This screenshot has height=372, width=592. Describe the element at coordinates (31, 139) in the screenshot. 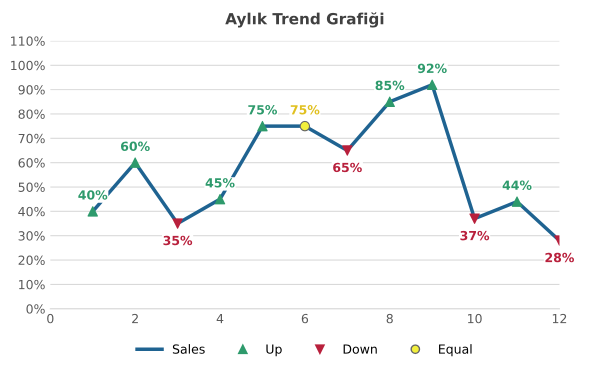

I see `y-tick-label: 70%` at that location.